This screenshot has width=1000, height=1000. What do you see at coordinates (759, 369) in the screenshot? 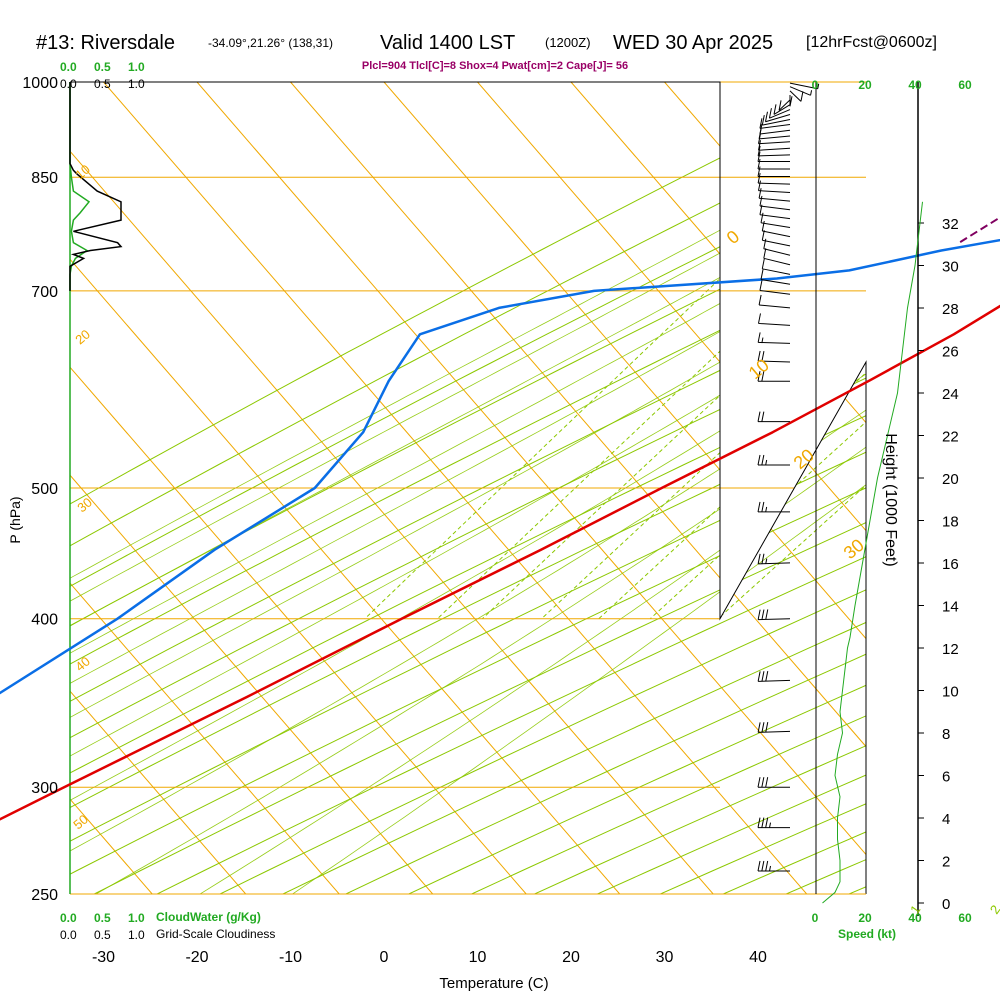
I see `isotherm-label: 10` at bounding box center [759, 369].